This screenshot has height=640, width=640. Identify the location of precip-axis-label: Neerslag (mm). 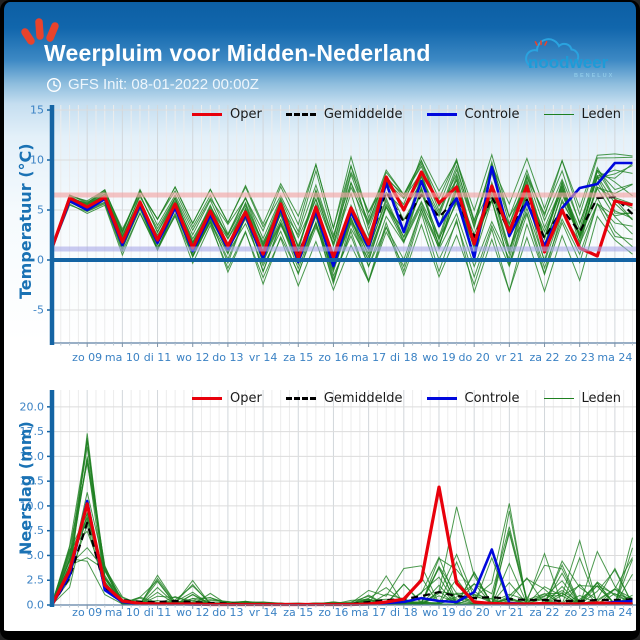
(25, 488).